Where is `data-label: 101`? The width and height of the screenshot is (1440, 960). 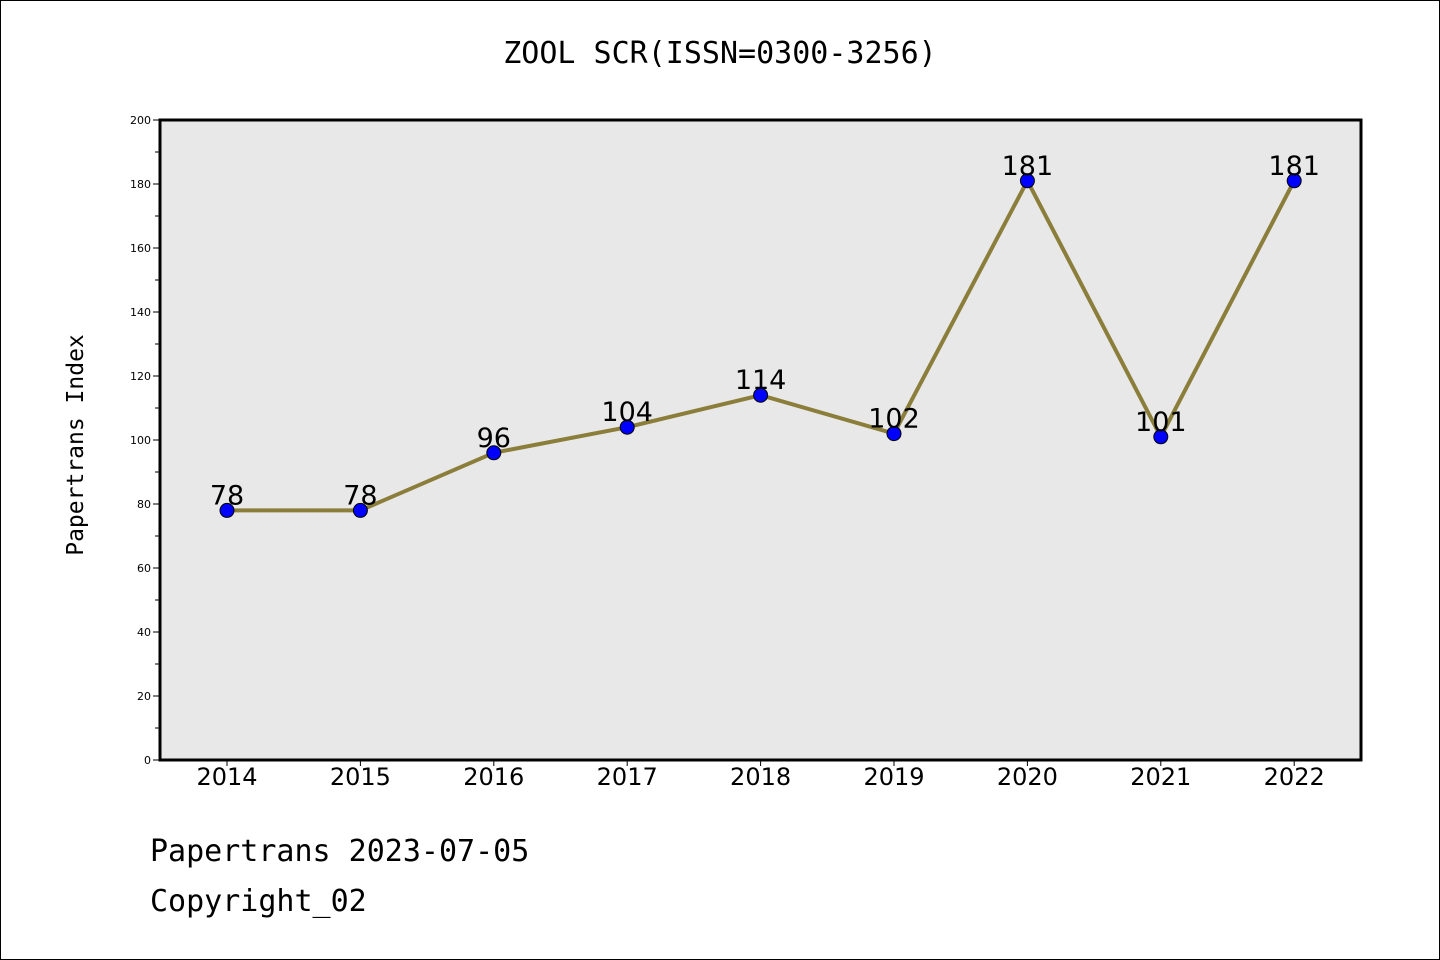
data-label: 101 is located at coordinates (1161, 422).